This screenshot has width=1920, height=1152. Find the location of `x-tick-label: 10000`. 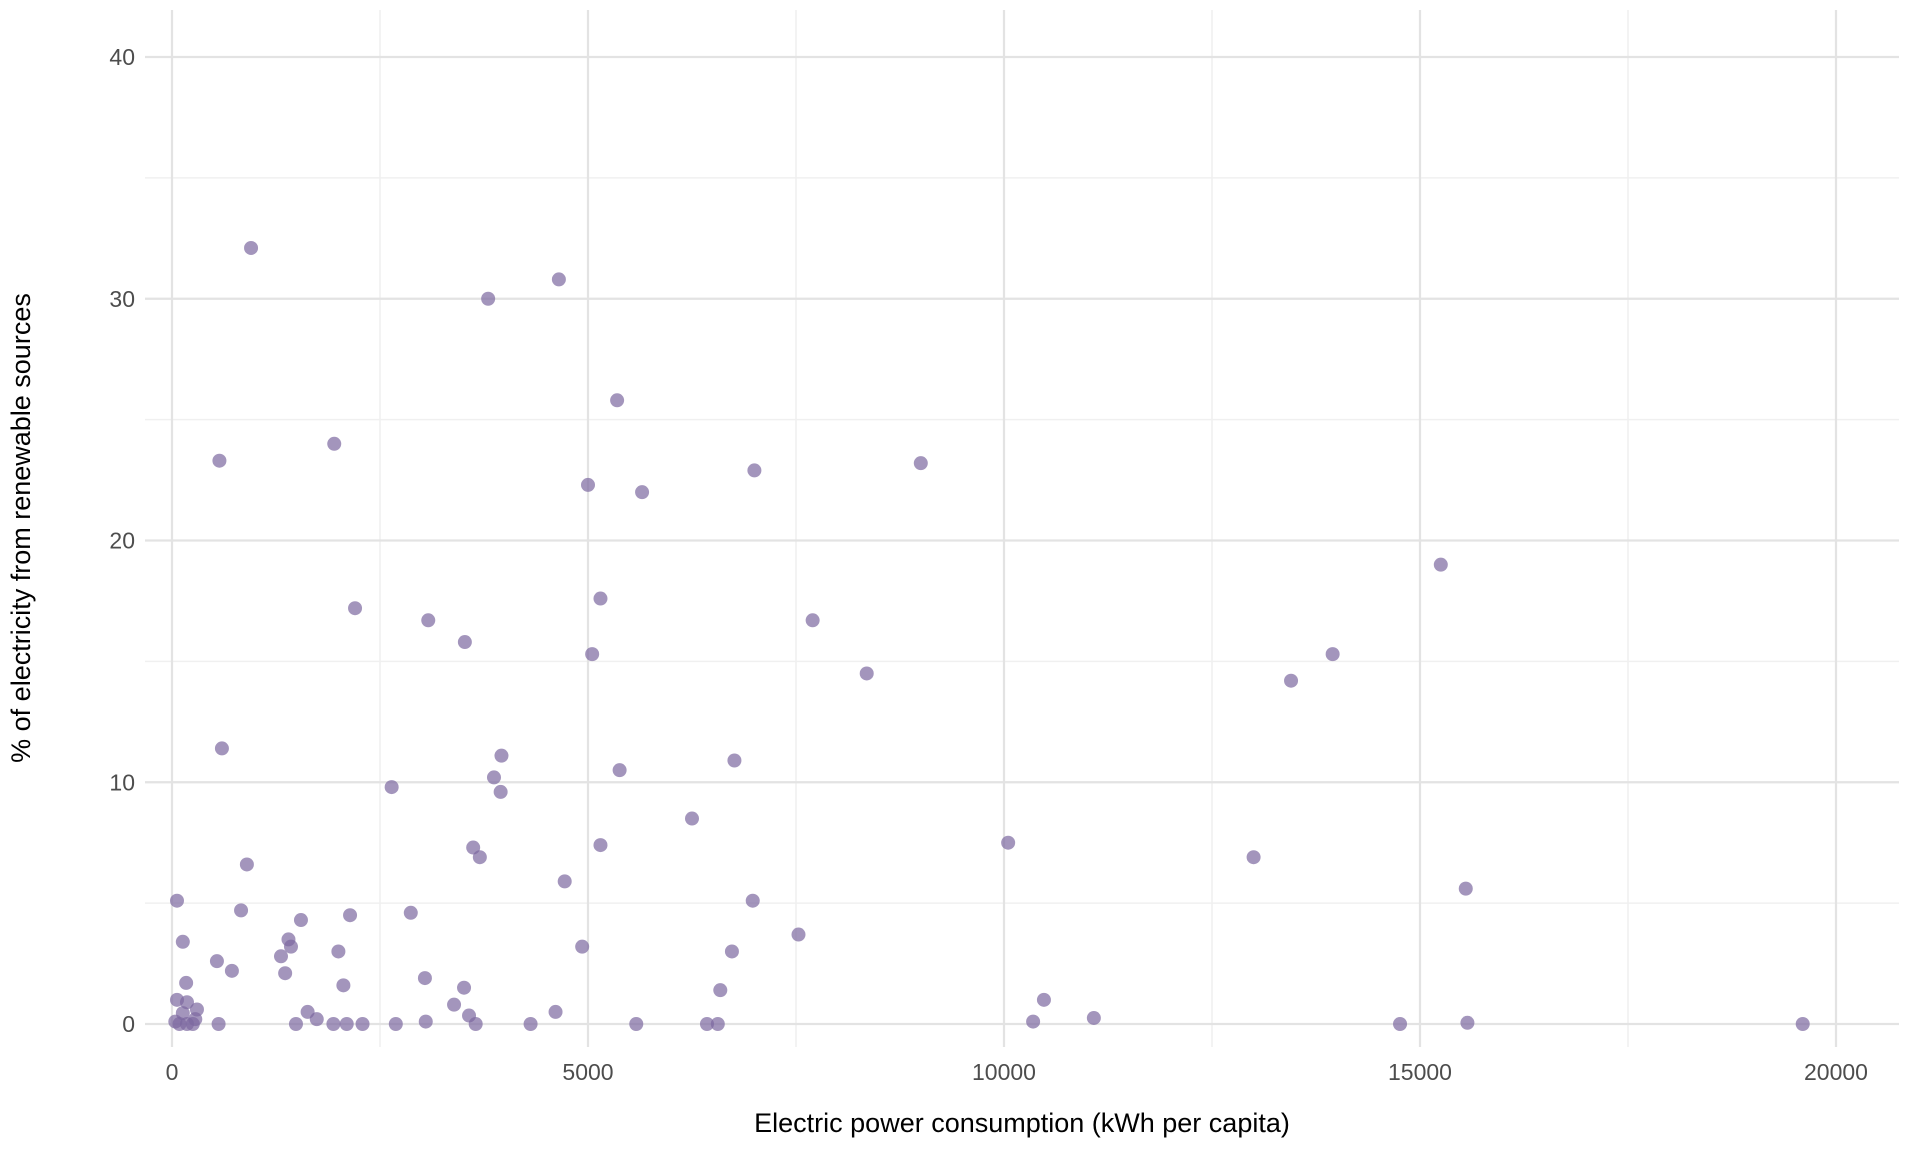

x-tick-label: 10000 is located at coordinates (1004, 1072).